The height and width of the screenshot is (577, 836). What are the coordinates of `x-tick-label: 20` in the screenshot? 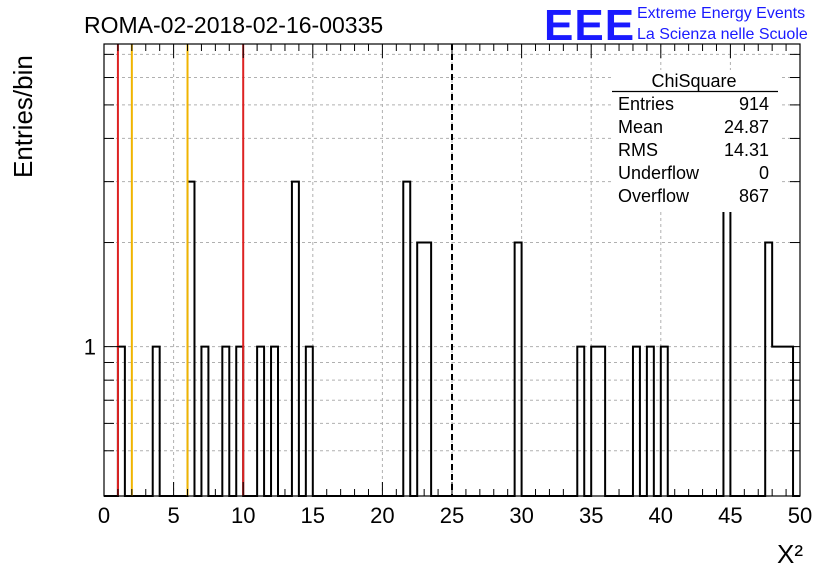 It's located at (382, 515).